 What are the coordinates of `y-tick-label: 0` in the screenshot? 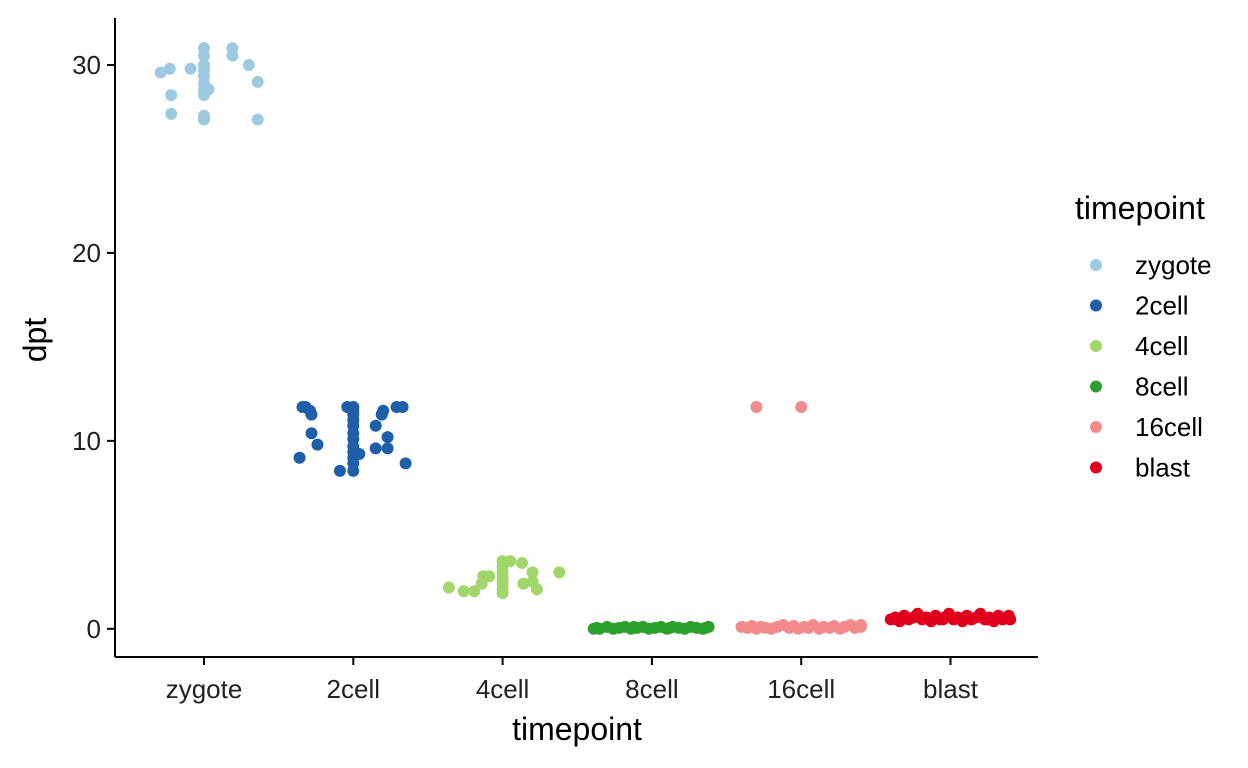 It's located at (94, 629).